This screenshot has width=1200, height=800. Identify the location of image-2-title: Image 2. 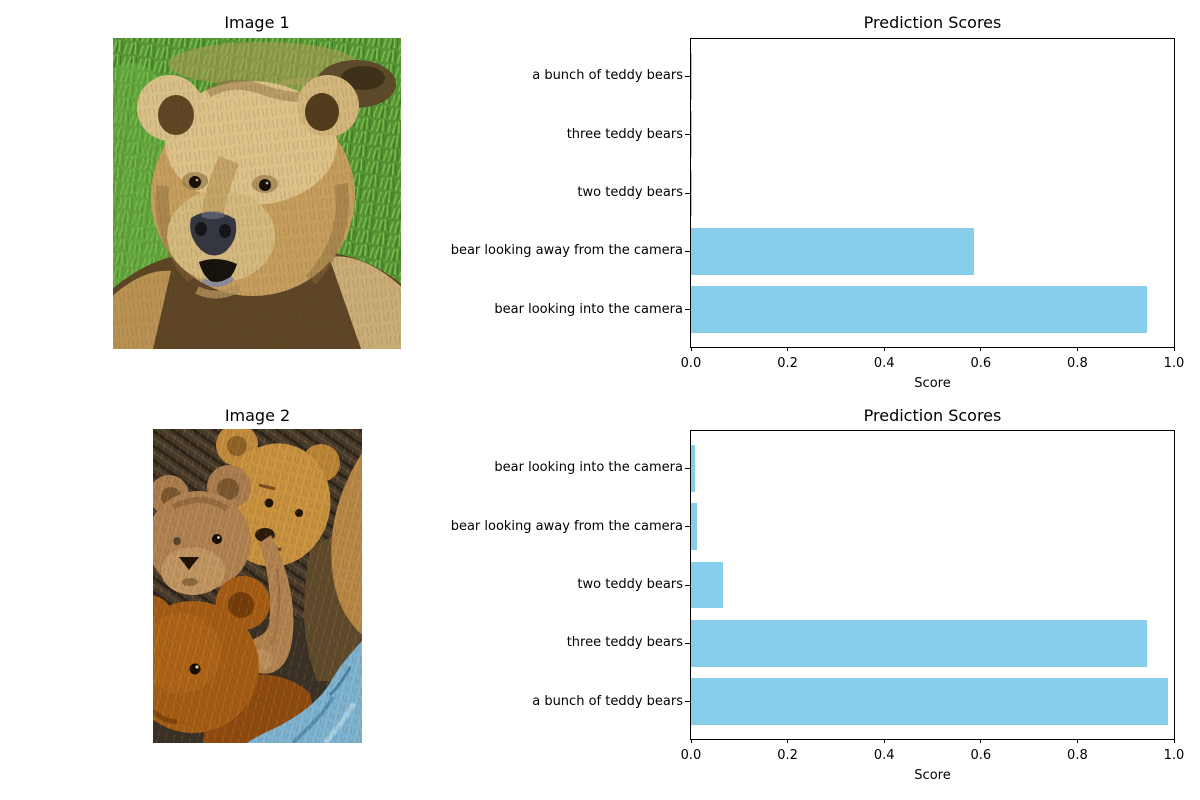
(257, 415).